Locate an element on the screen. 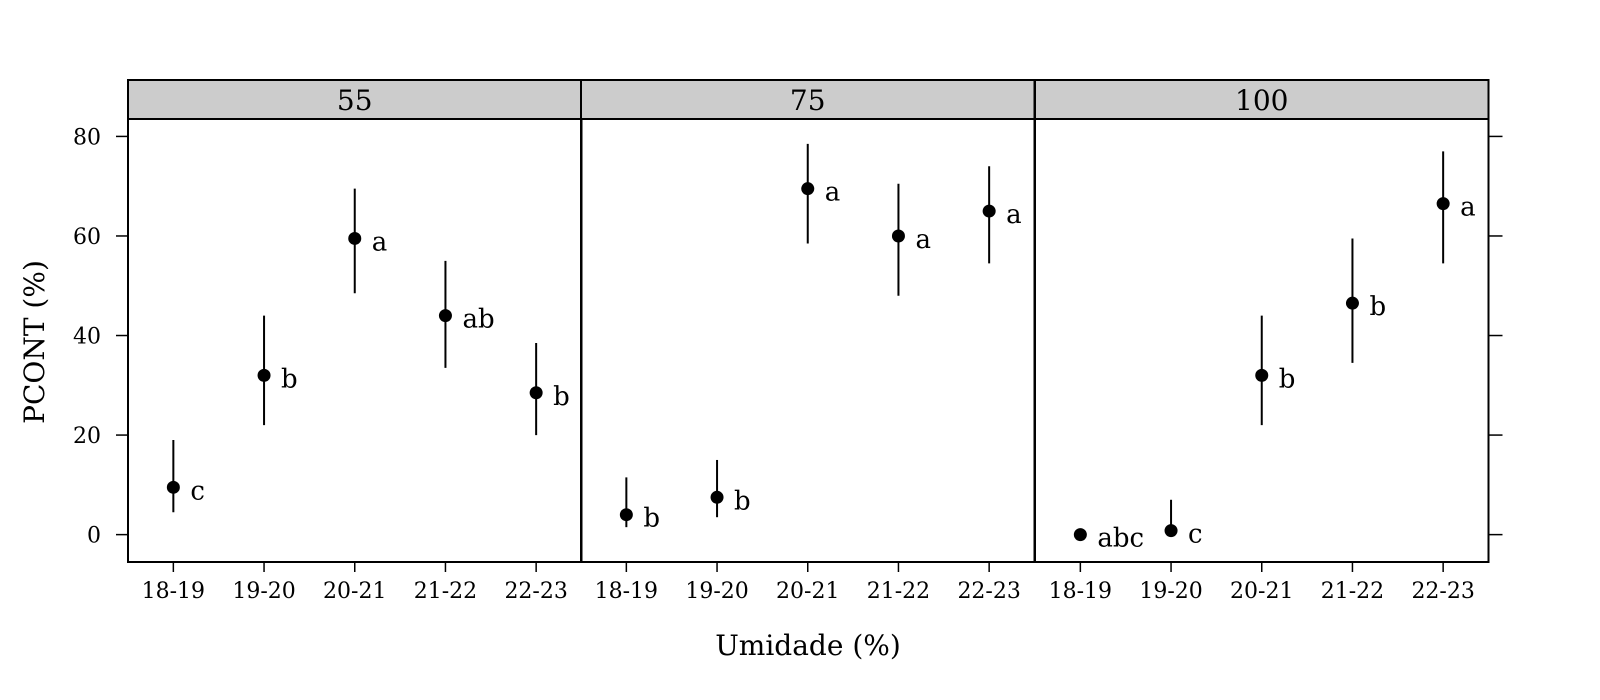 This screenshot has width=1600, height=700. y-axis: 0 20 40 60 80 is located at coordinates (100, 337).